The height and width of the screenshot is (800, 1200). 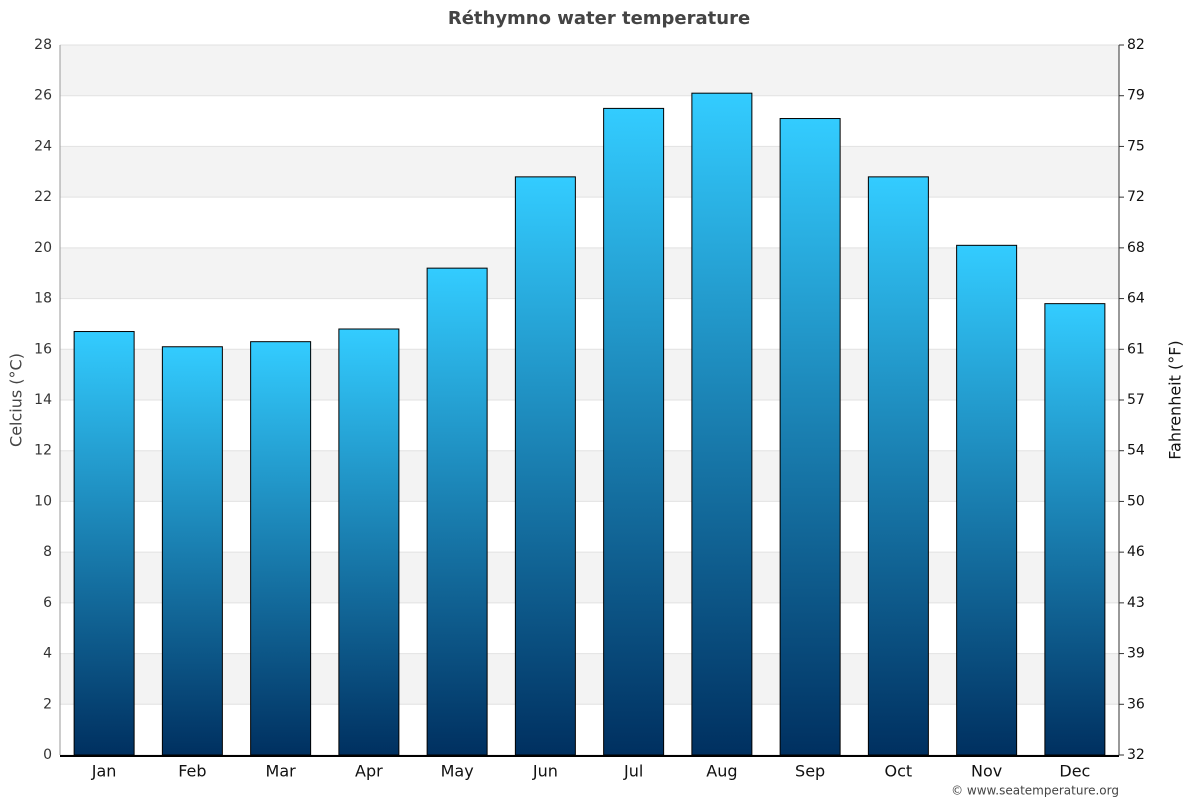 What do you see at coordinates (43, 45) in the screenshot?
I see `y-tick-label: 28` at bounding box center [43, 45].